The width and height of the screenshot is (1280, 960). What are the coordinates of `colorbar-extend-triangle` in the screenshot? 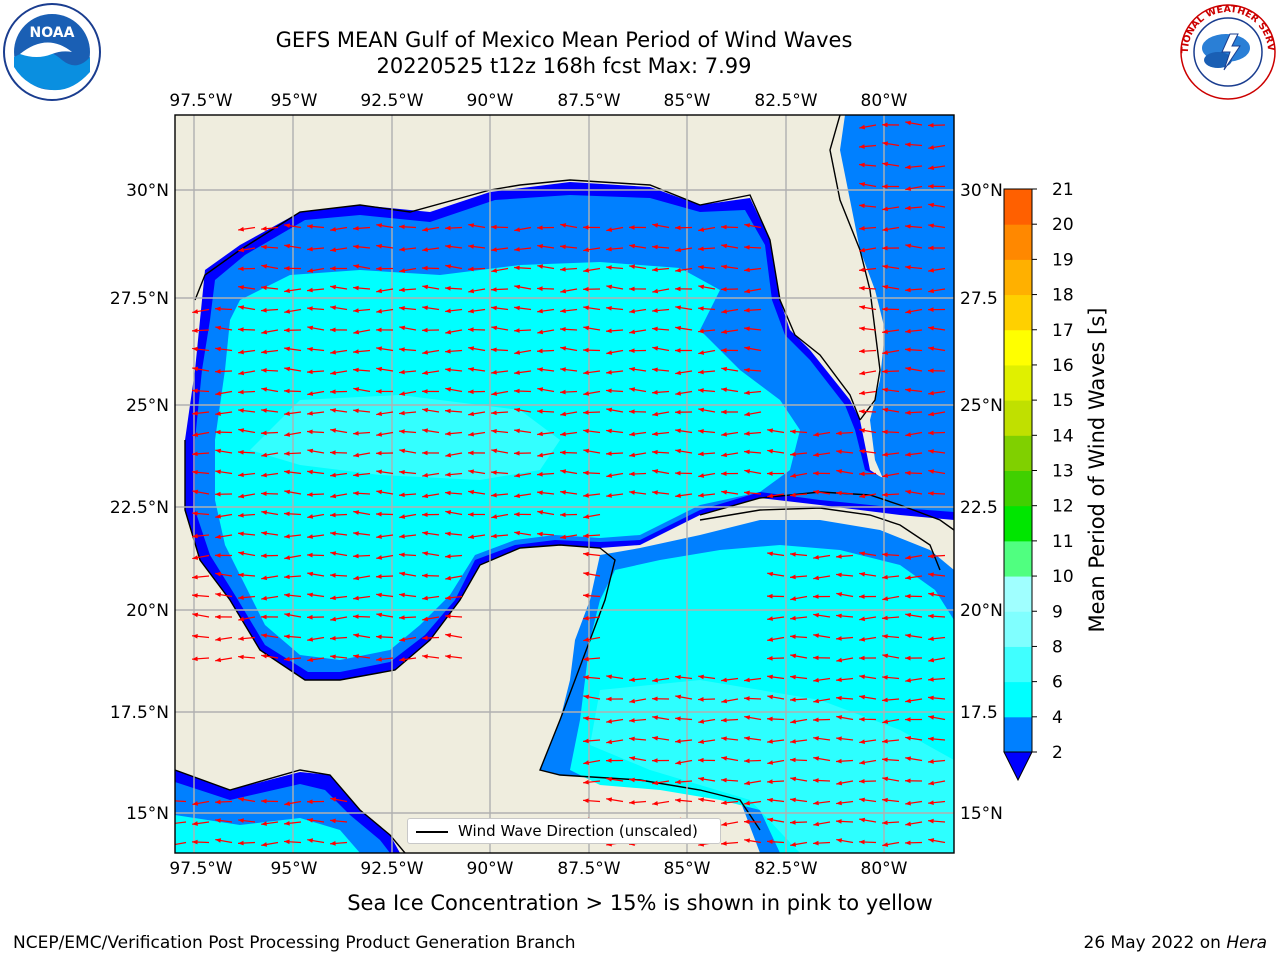 It's located at (1018, 766).